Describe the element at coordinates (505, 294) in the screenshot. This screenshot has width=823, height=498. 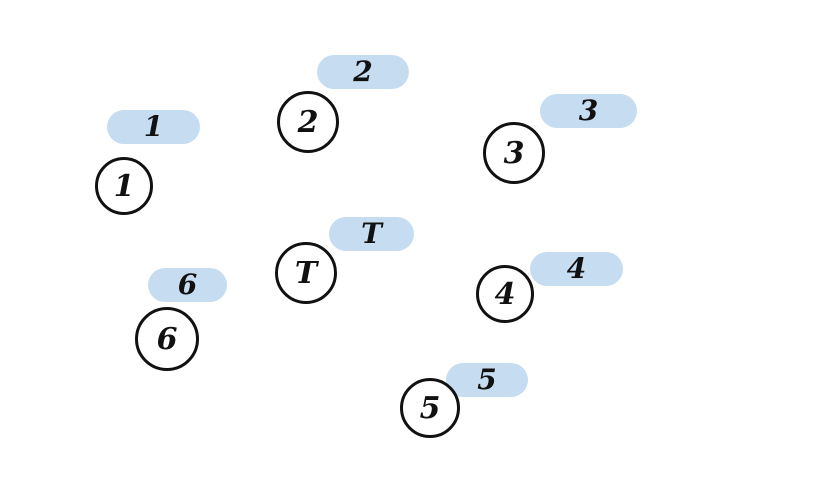
I see `node-4: 4` at that location.